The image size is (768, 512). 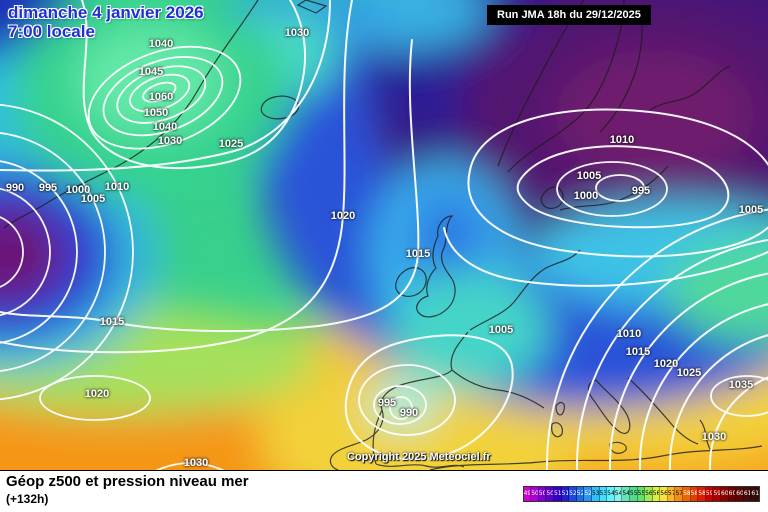 I want to click on datetime-overlay: dimanche 4 janvier 2026 7:00 locale, so click(x=106, y=22).